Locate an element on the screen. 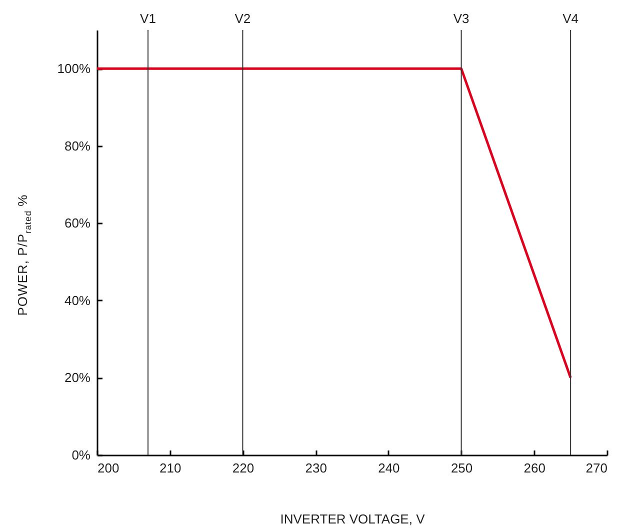 Image resolution: width=623 pixels, height=530 pixels. x-axis-title: INVERTER VOLTAGE, V is located at coordinates (353, 519).